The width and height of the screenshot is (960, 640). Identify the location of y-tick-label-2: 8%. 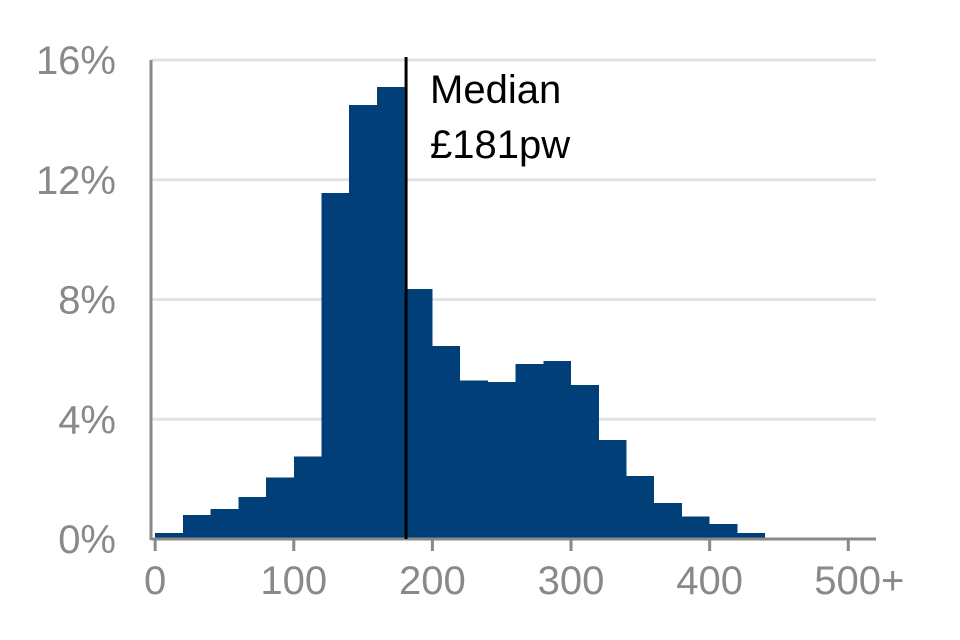
(87, 301).